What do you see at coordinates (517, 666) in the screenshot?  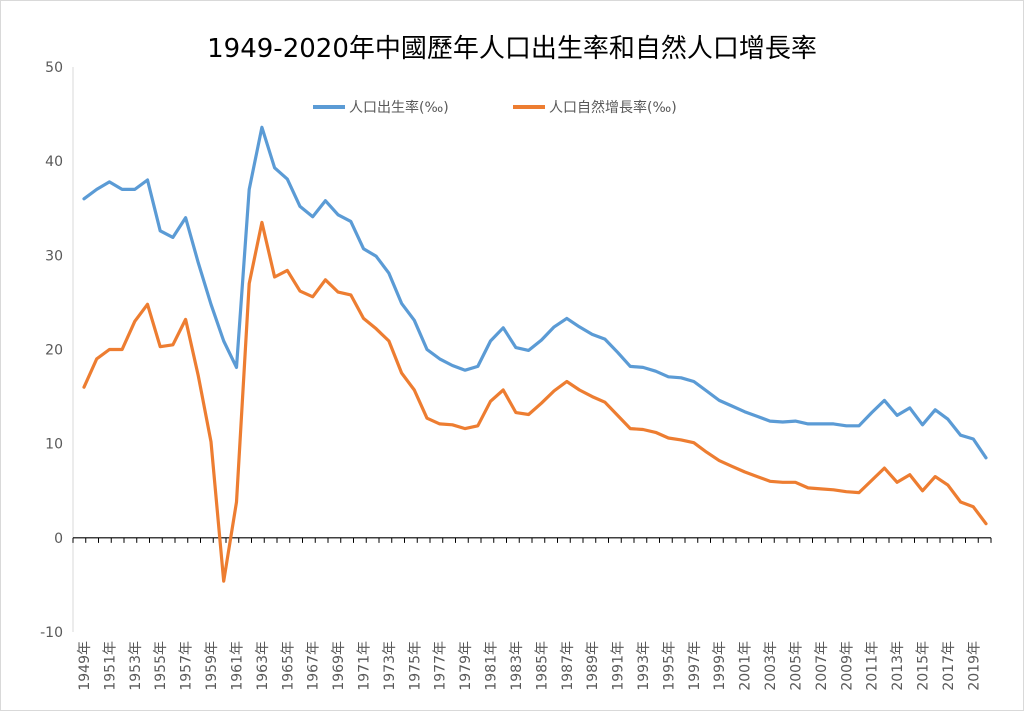 I see `x-tick-label: 1983年` at bounding box center [517, 666].